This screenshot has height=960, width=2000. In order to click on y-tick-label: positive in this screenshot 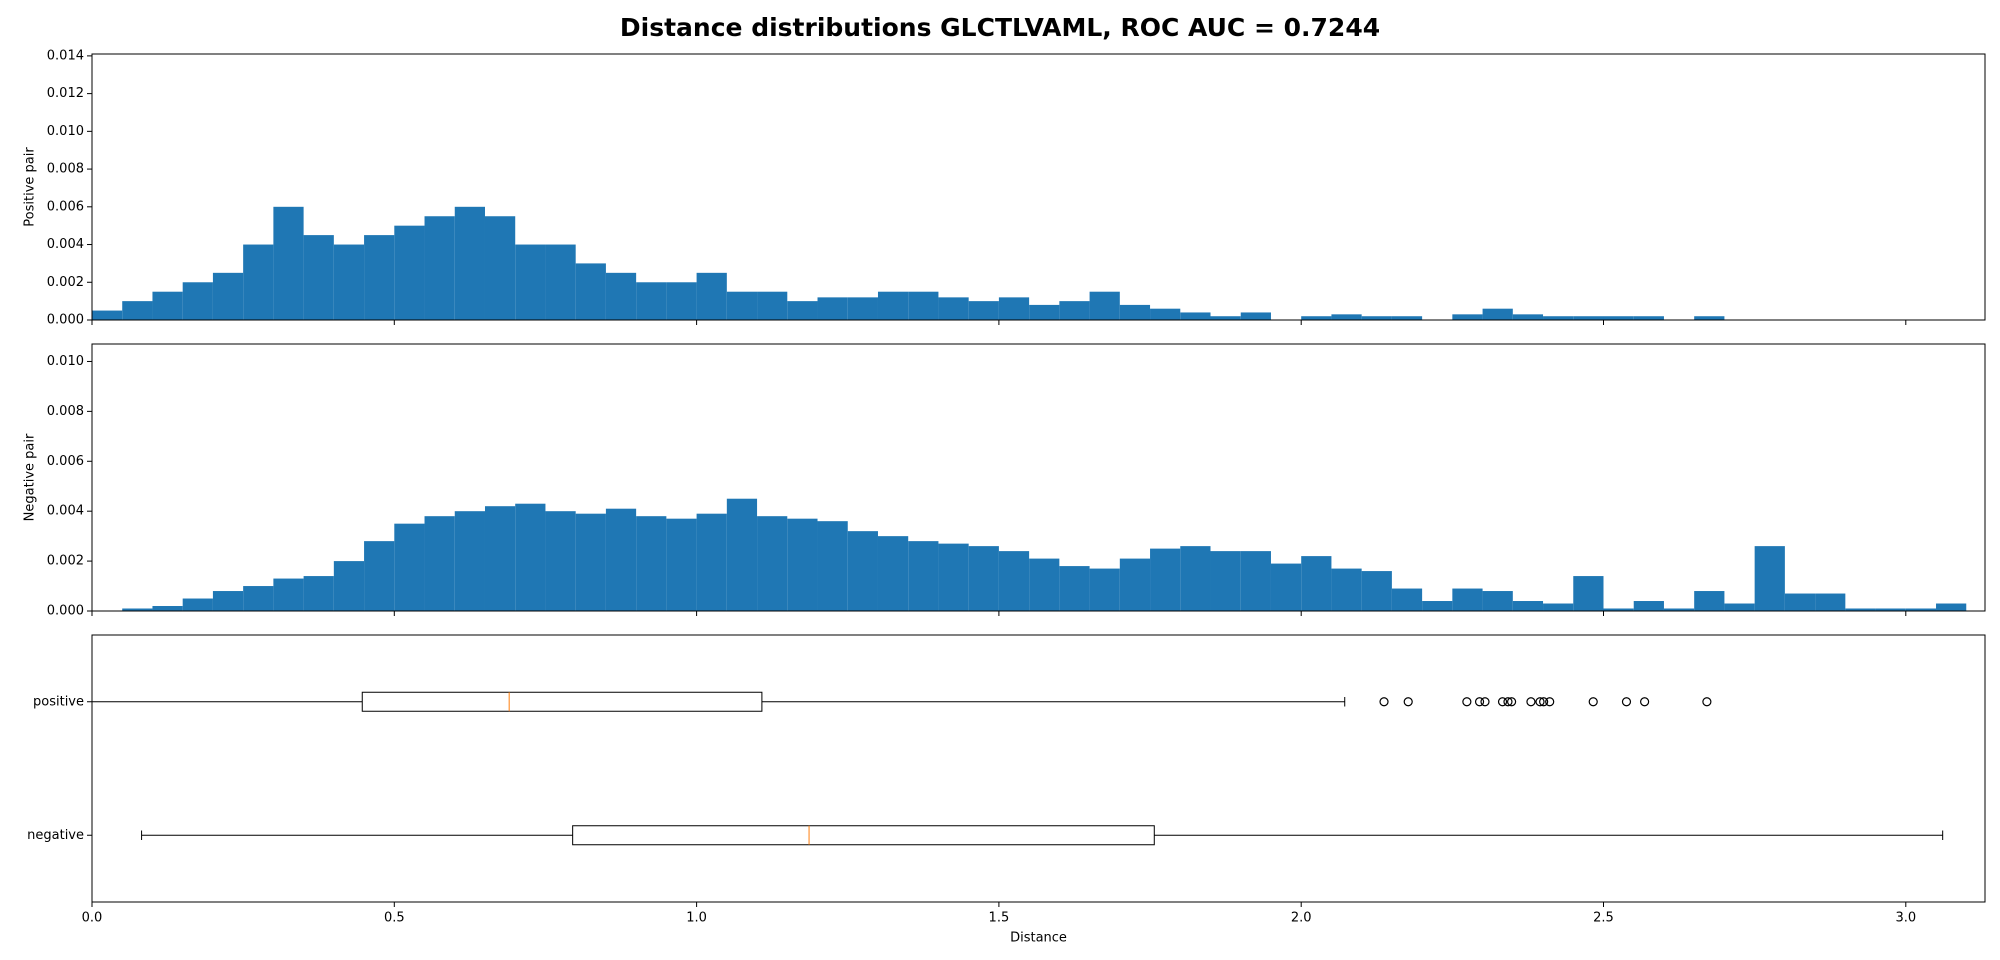, I will do `click(58, 701)`.